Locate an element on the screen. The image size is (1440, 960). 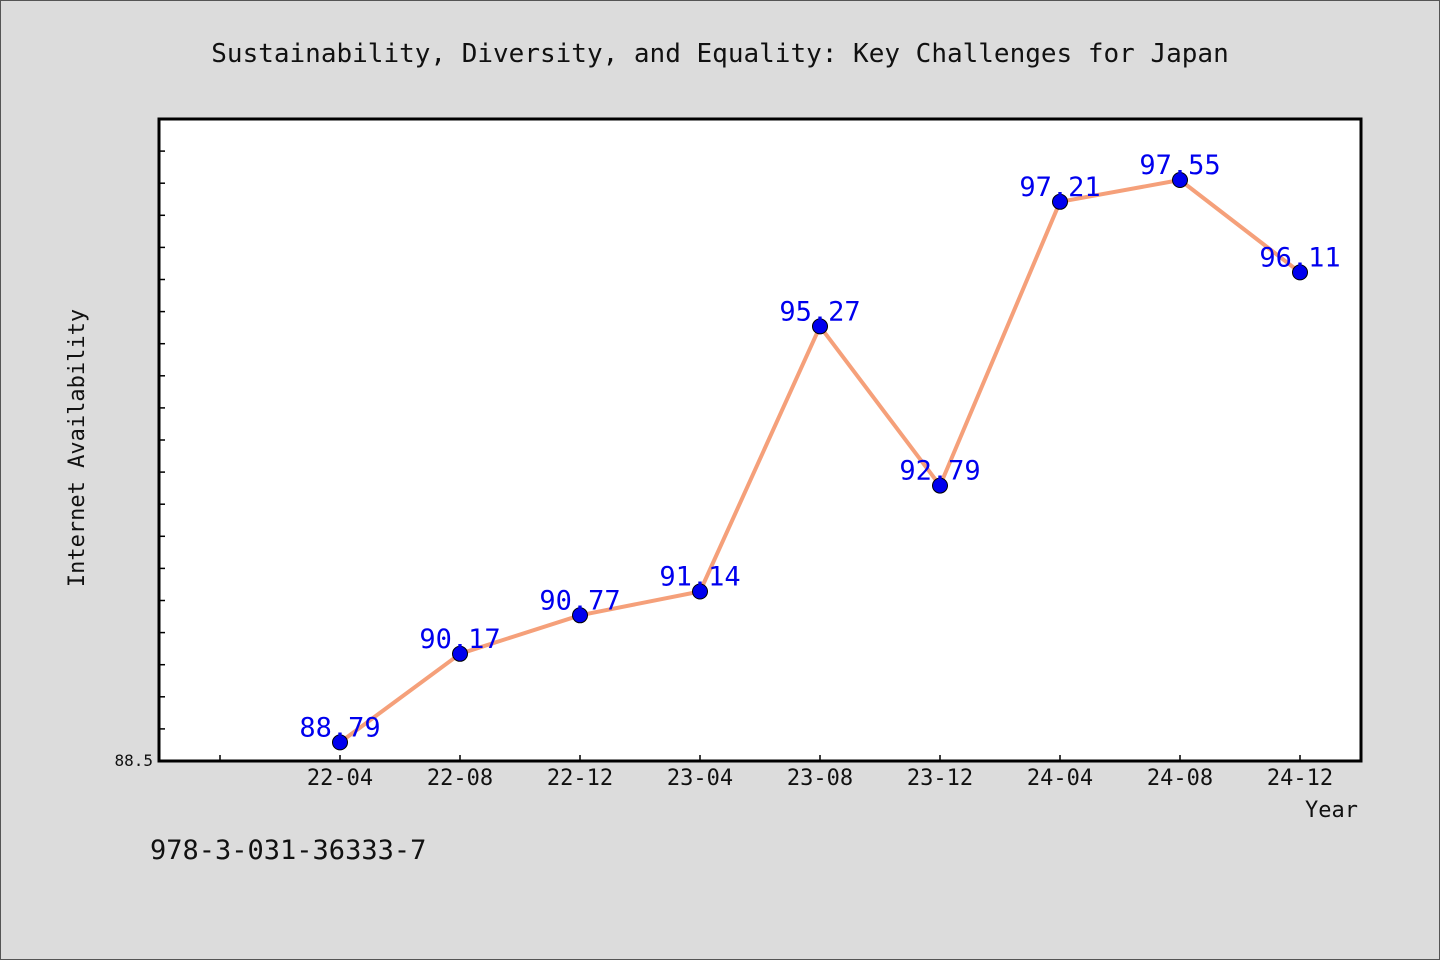
x-tick-label-0: 22-04 is located at coordinates (340, 778).